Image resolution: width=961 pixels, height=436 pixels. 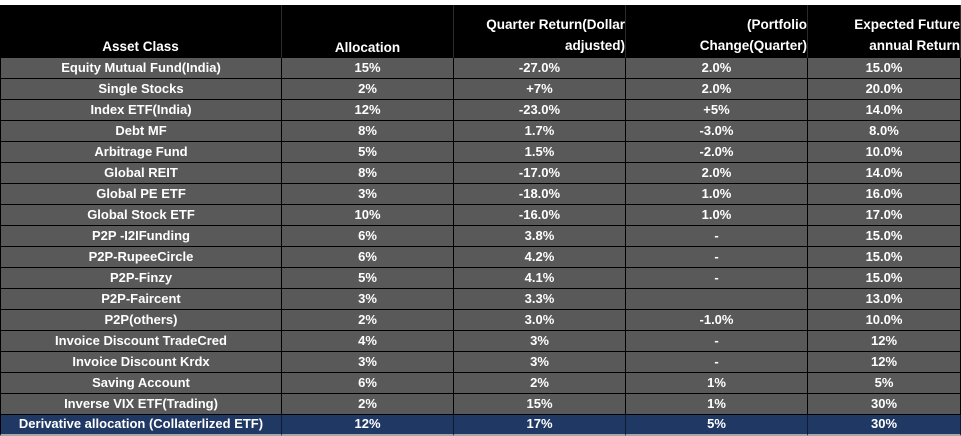 I want to click on asset-class-cell: Equity Mutual Fund(India), so click(x=141, y=68).